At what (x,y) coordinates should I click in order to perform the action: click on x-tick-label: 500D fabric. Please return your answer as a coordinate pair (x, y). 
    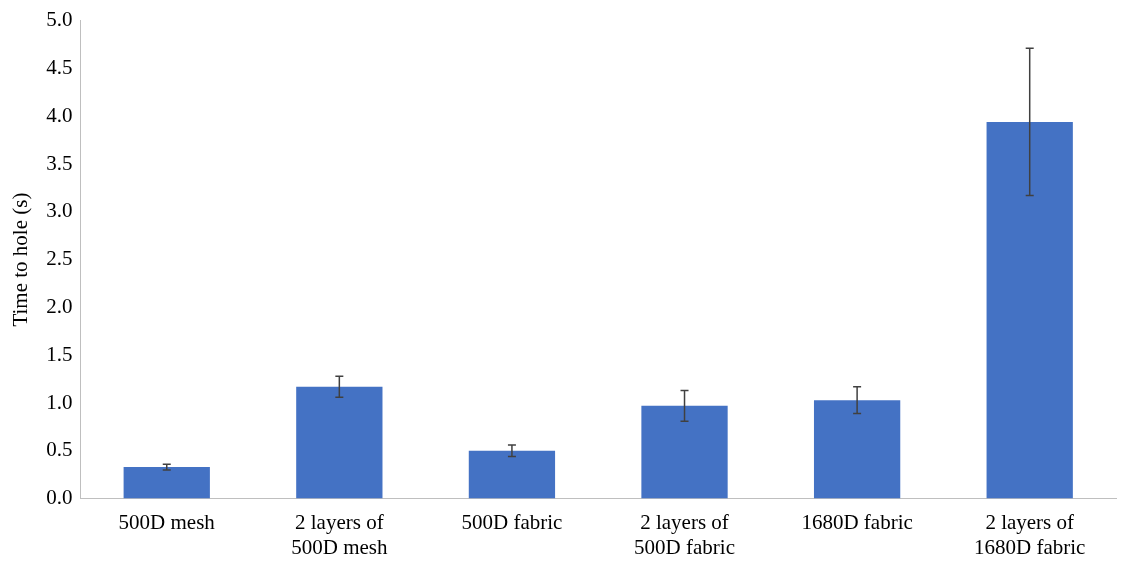
    Looking at the image, I should click on (512, 521).